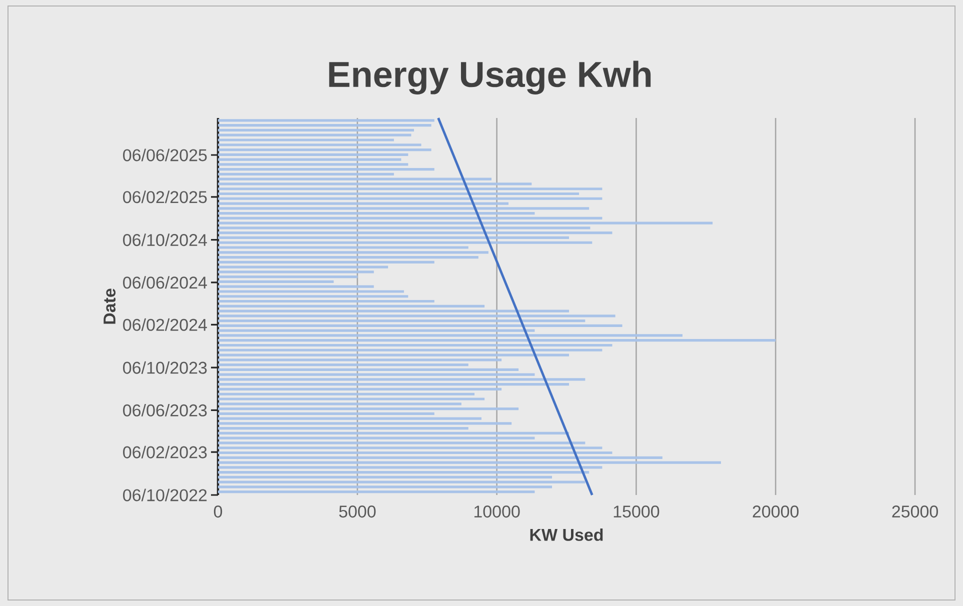 The width and height of the screenshot is (963, 606). What do you see at coordinates (637, 512) in the screenshot?
I see `x-tick-label: 15000` at bounding box center [637, 512].